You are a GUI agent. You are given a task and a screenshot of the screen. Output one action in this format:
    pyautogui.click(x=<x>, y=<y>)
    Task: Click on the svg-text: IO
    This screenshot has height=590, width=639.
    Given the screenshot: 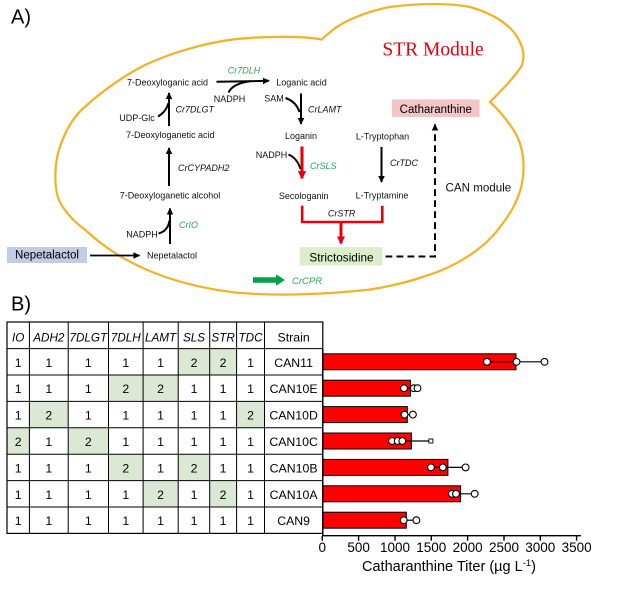 What is the action you would take?
    pyautogui.click(x=18, y=338)
    